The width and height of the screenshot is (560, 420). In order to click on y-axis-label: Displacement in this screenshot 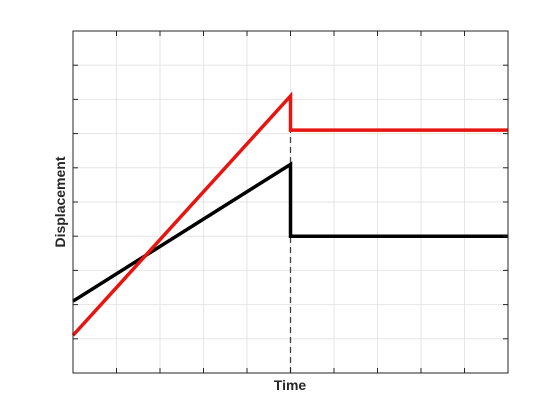, I will do `click(60, 201)`.